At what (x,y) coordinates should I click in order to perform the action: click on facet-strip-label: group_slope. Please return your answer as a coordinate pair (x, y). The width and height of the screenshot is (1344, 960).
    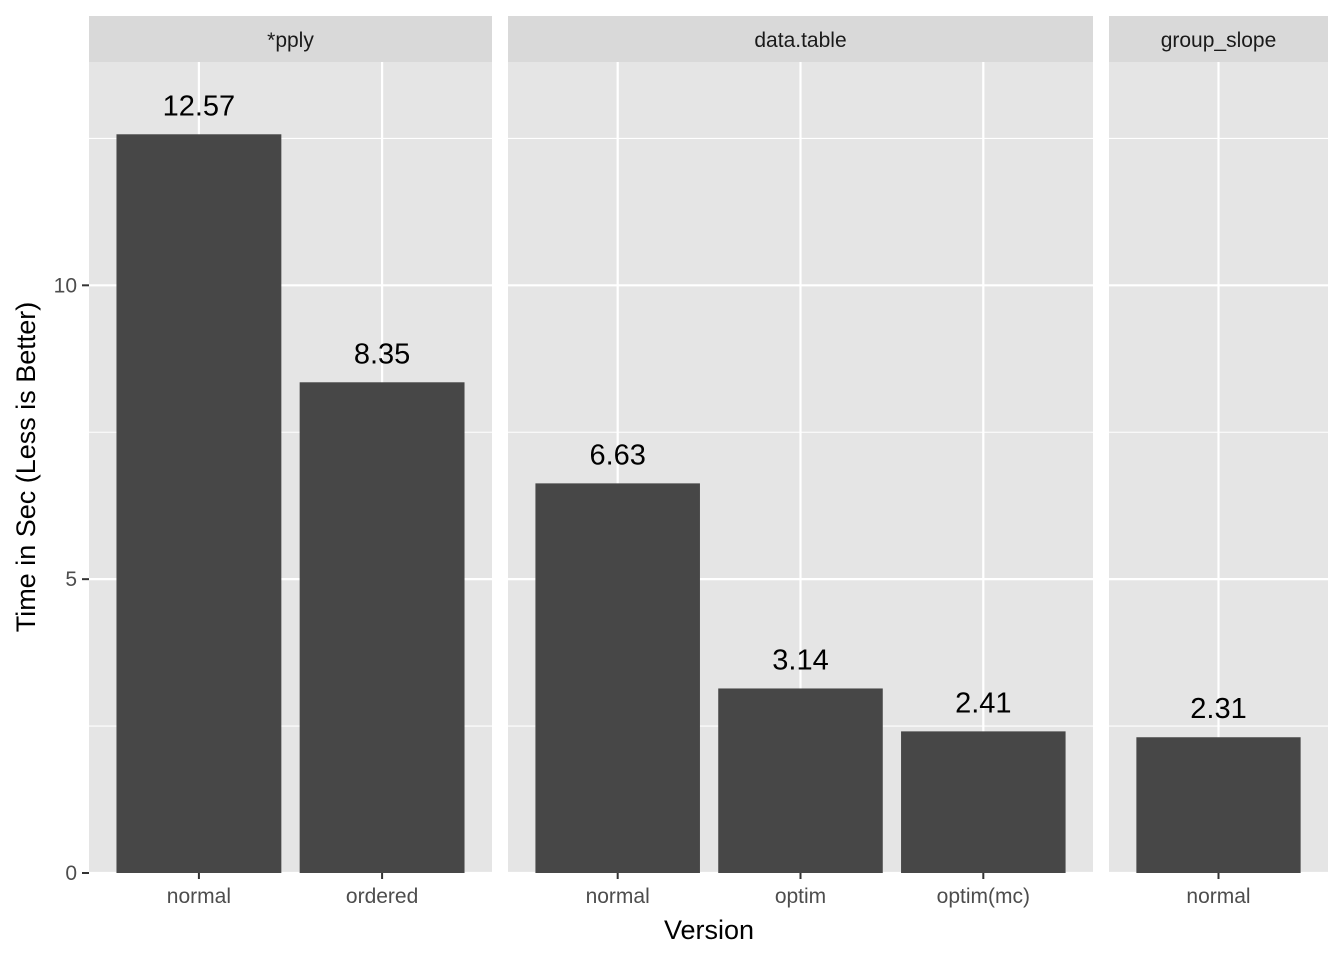
    Looking at the image, I should click on (1219, 40).